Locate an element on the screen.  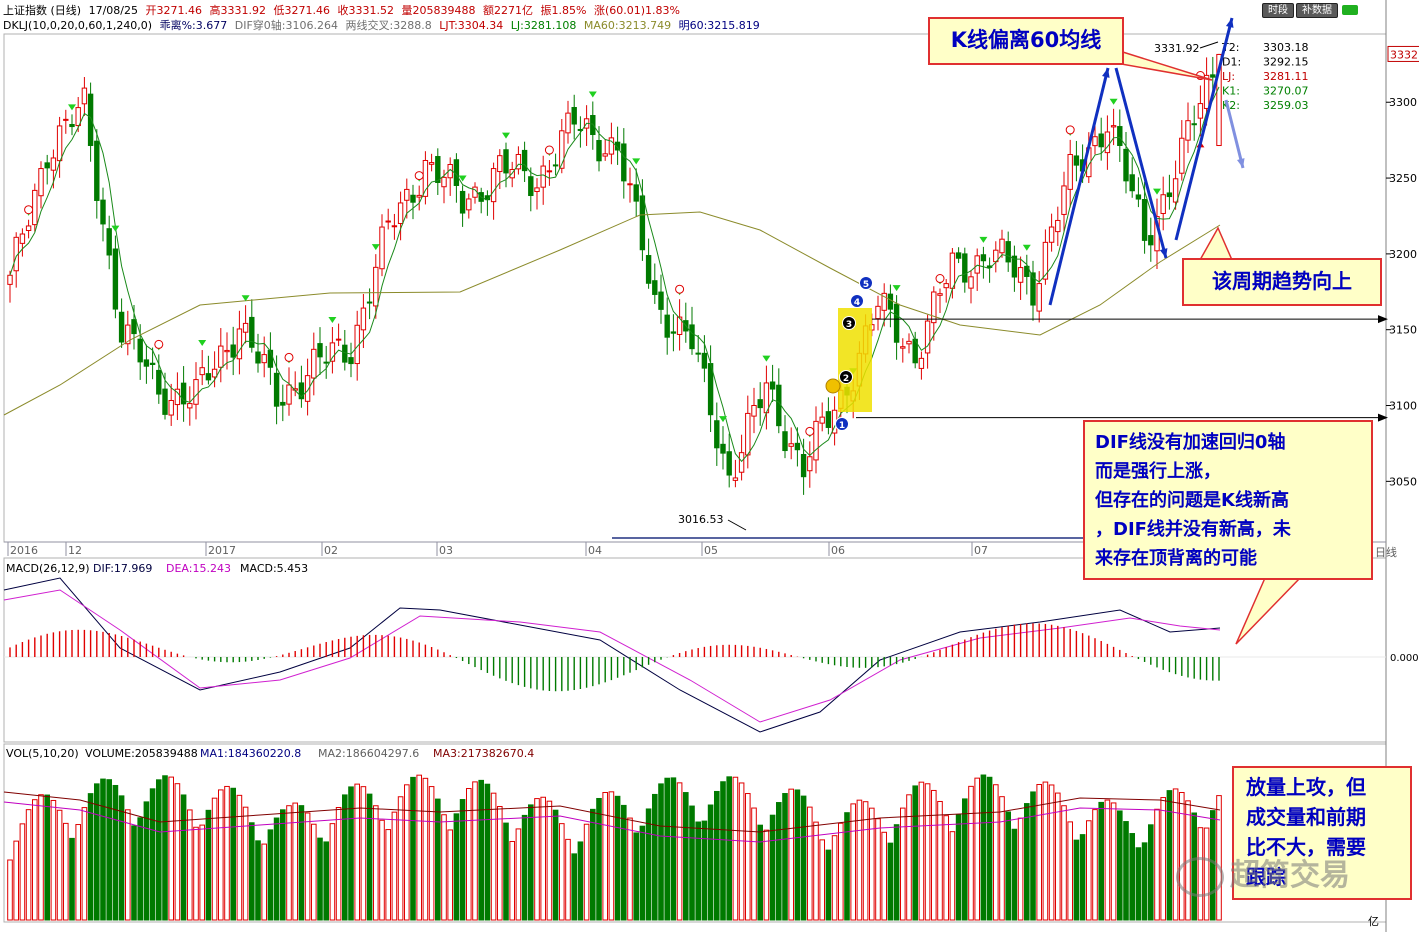
arrow-down-projection-head is located at coordinates (1240, 163).